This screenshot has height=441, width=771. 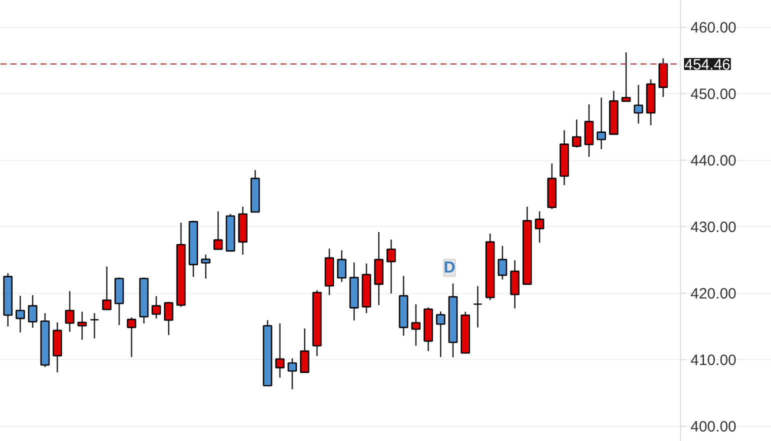 I want to click on y-tick-label: 450.00, so click(x=713, y=95).